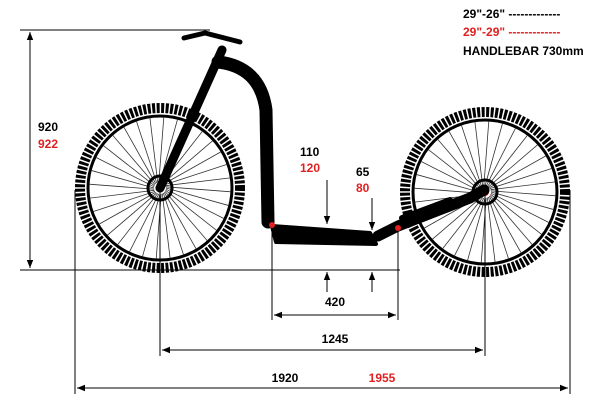 Image resolution: width=610 pixels, height=400 pixels. Describe the element at coordinates (48, 144) in the screenshot. I see `height-label: 922` at that location.